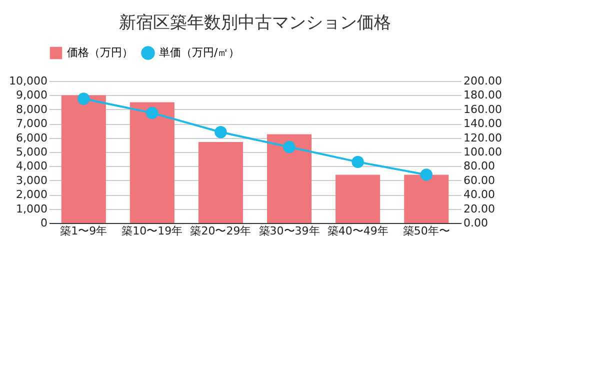  Describe the element at coordinates (476, 223) in the screenshot. I see `y2-tick-label: 0.00` at that location.